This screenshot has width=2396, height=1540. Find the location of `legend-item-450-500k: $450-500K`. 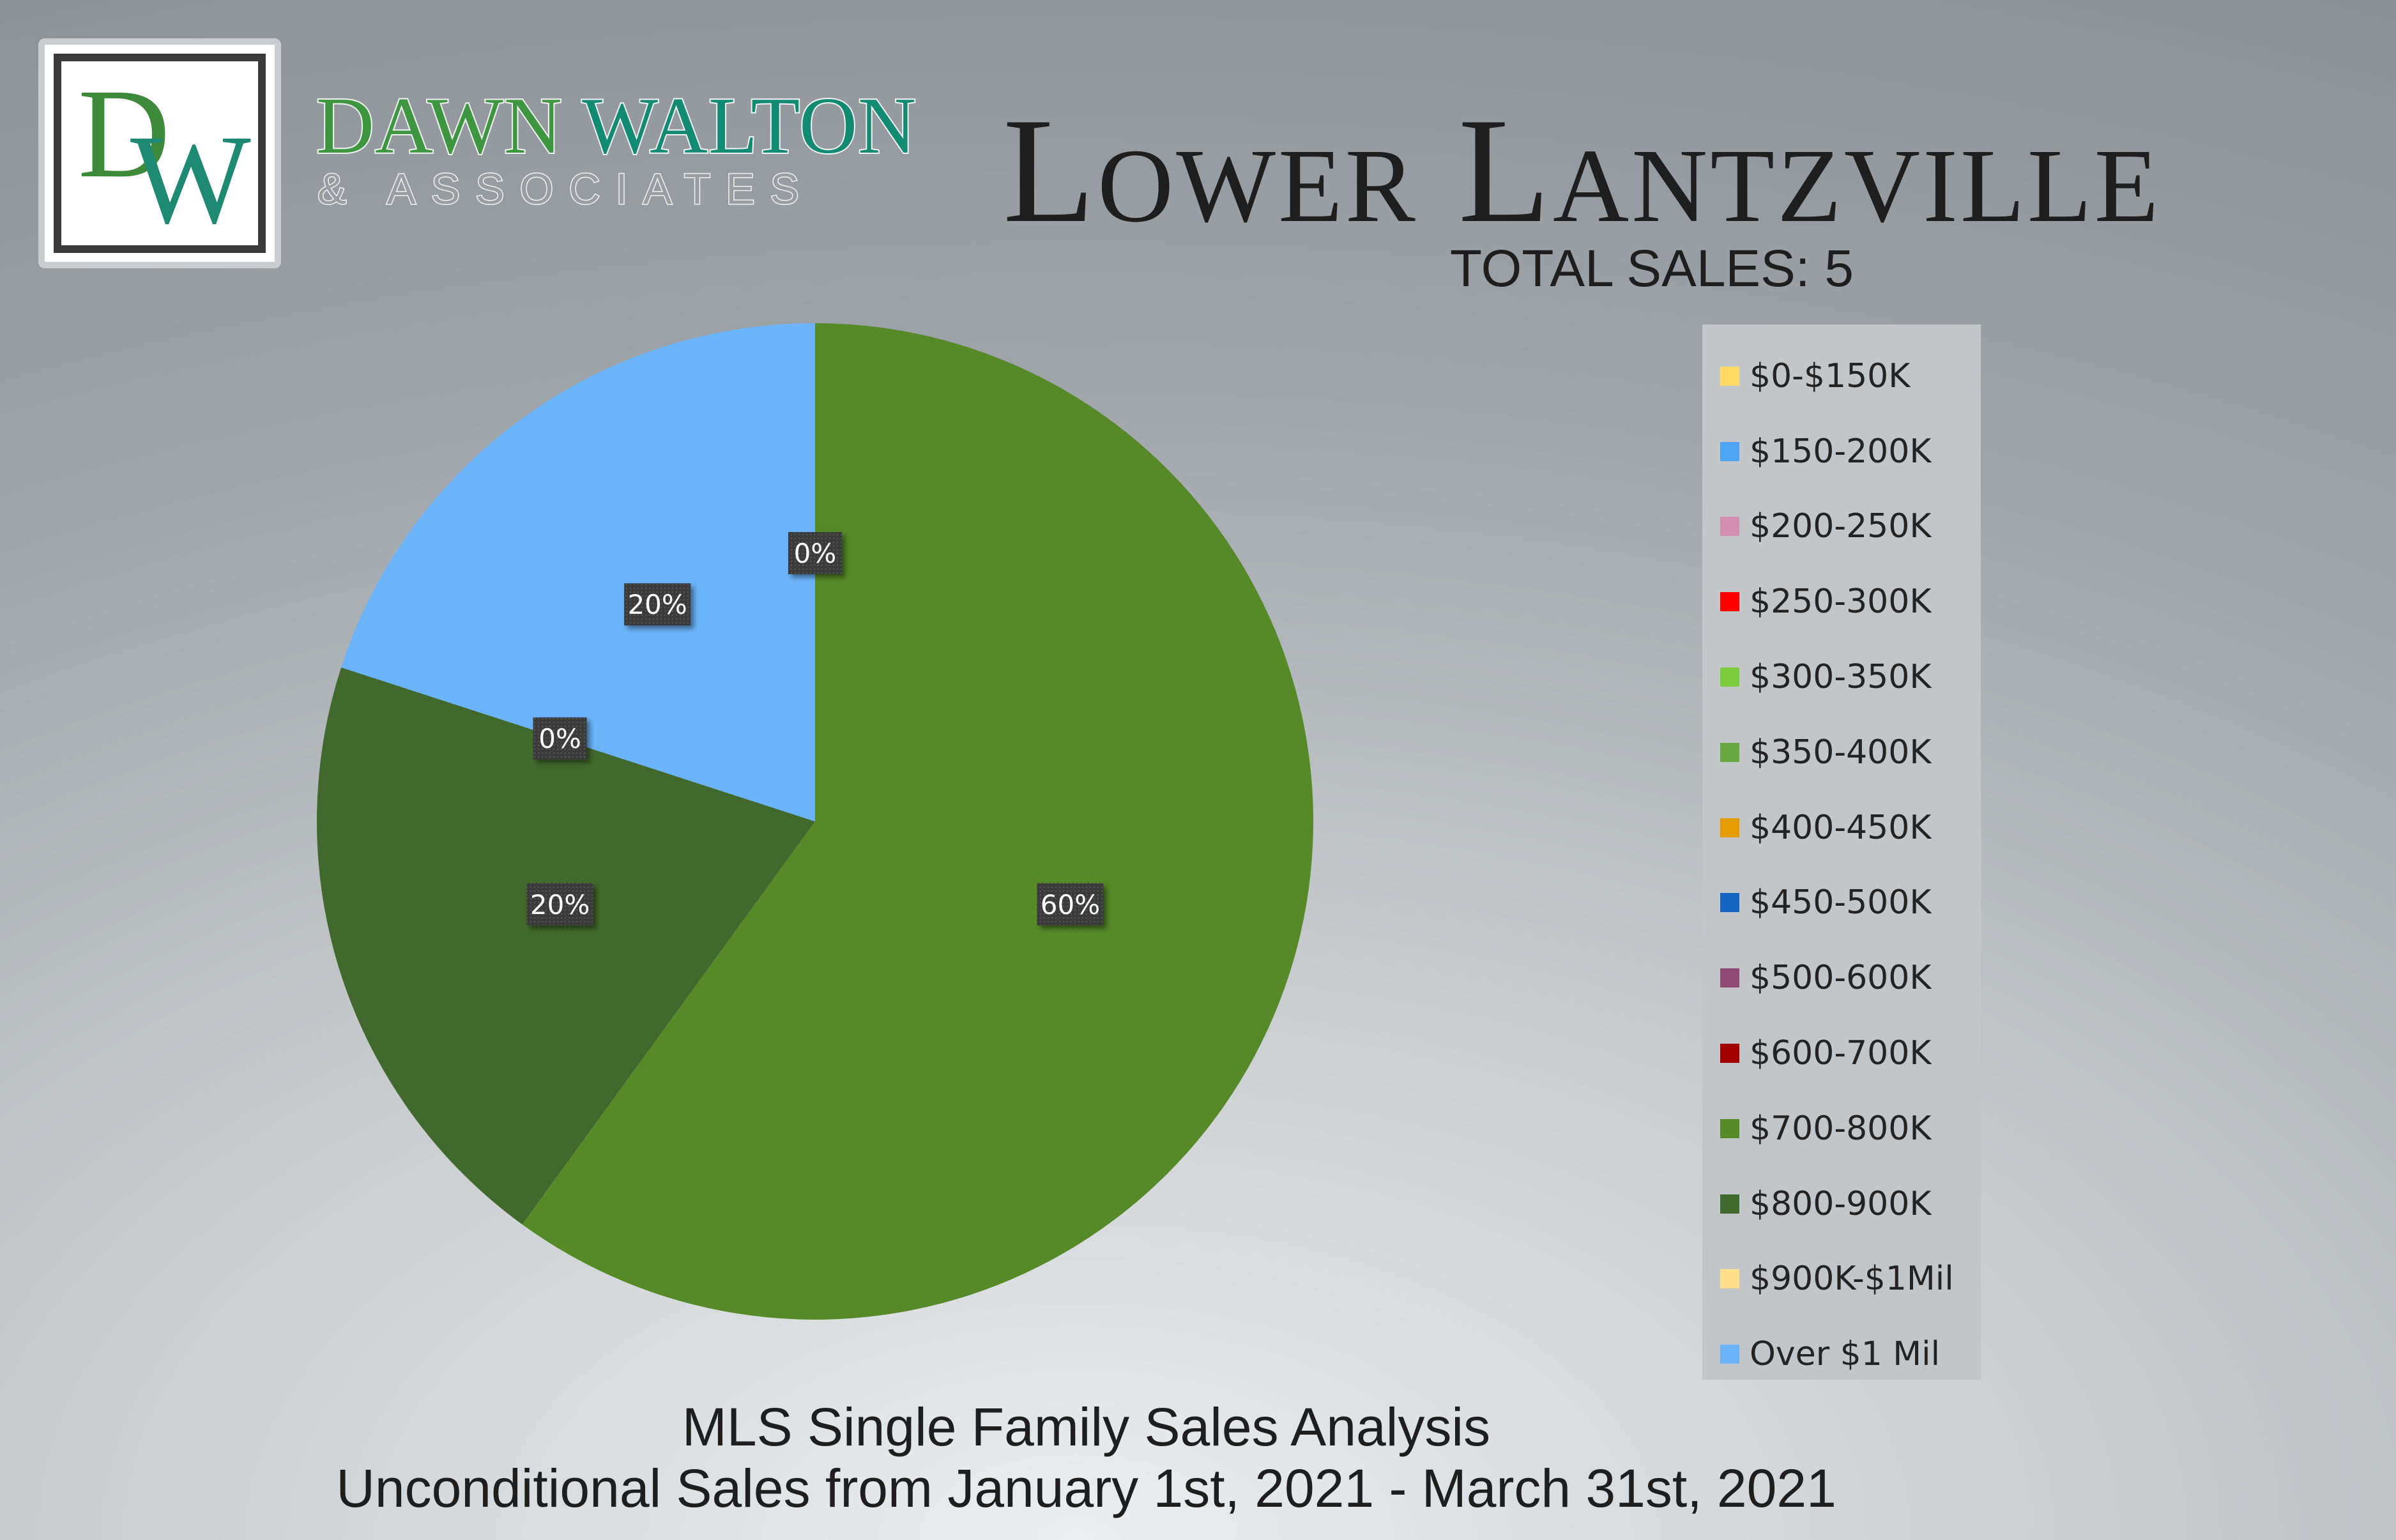

legend-item-450-500k: $450-500K is located at coordinates (1841, 903).